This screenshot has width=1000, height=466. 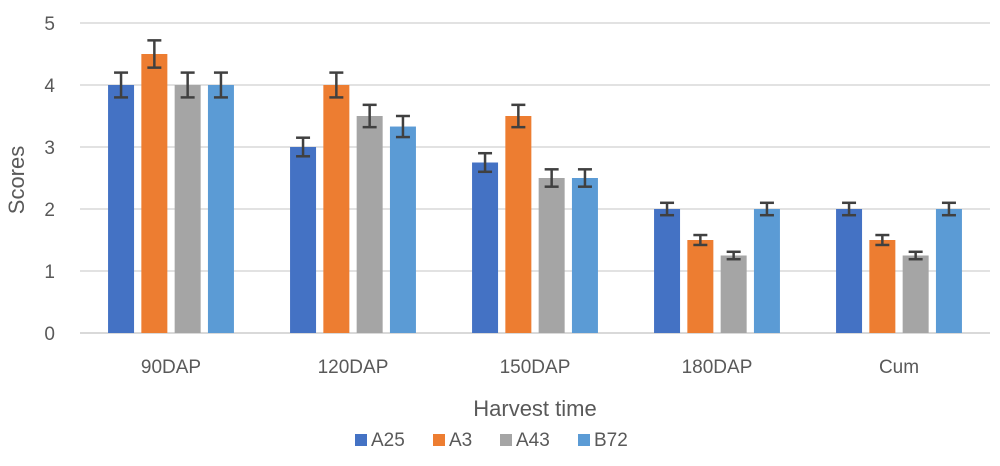 I want to click on legend-label: A25, so click(x=388, y=440).